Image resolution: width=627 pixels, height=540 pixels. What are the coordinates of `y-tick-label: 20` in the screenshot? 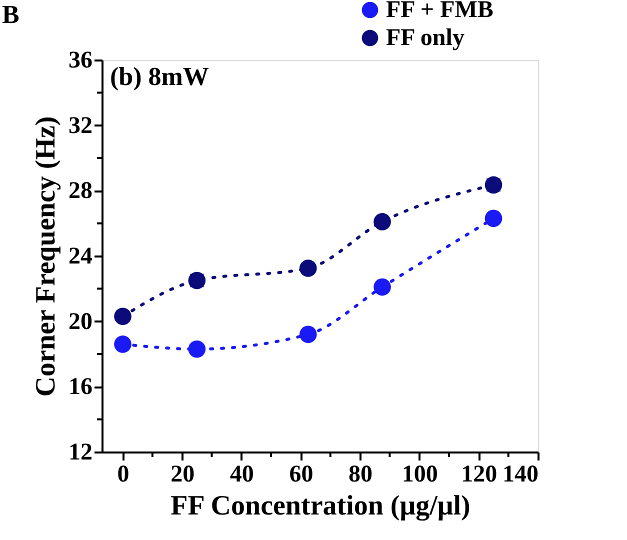 It's located at (80, 321).